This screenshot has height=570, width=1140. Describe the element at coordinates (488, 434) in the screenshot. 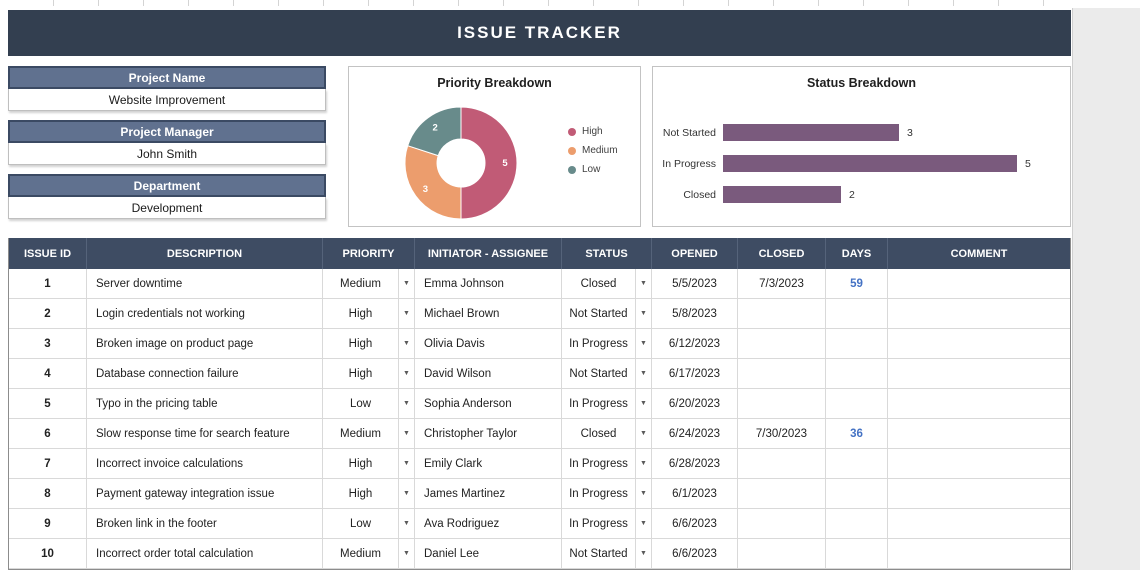

I see `assignee-cell: Christopher Taylor` at that location.